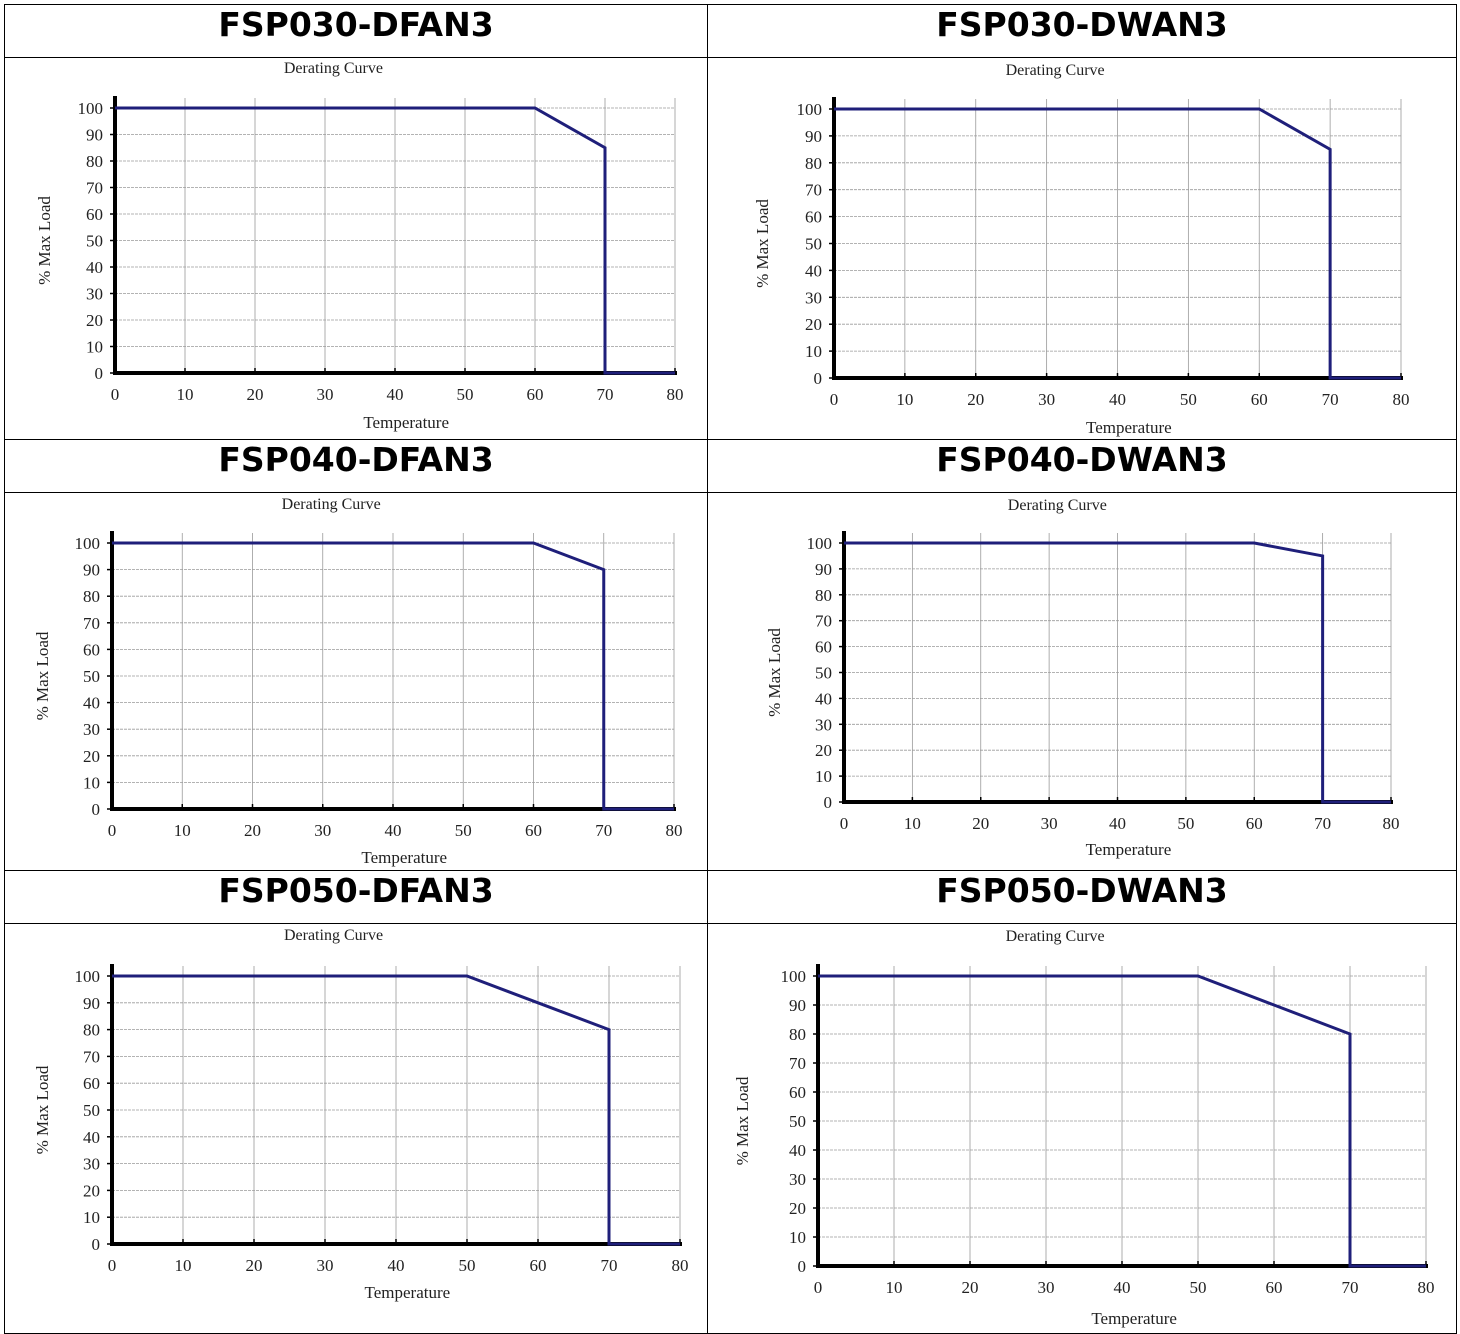  I want to click on table-title-row: FSP040-DFAN3 FSP040-DWAN3, so click(730, 466).